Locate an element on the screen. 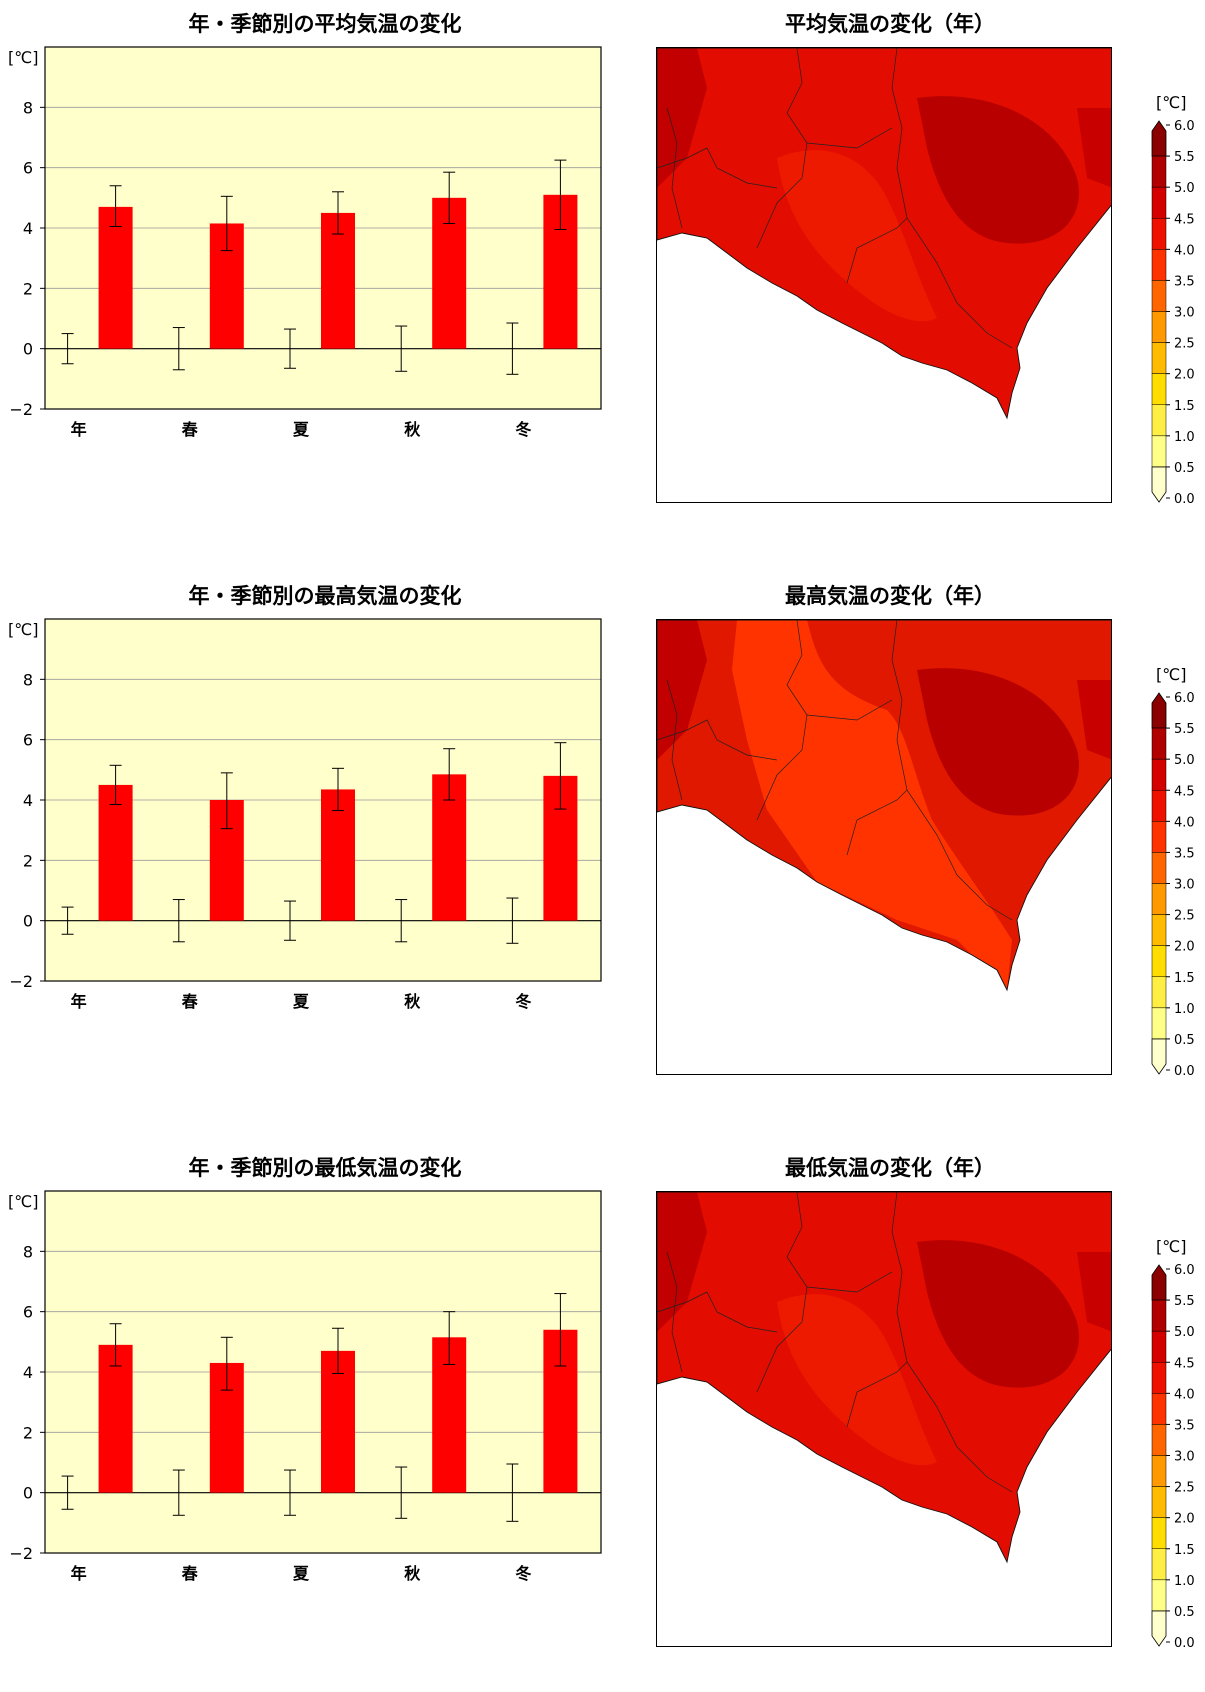 The image size is (1205, 1692). bar-chart-title: 年・季節別の最低気温の変化 is located at coordinates (325, 1168).